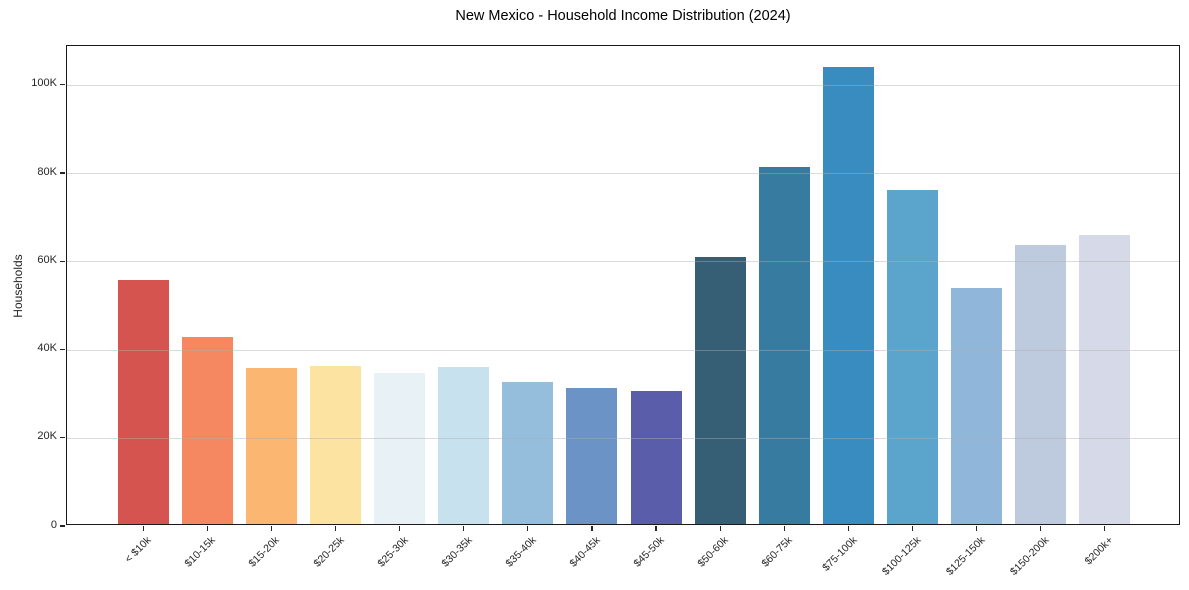 The height and width of the screenshot is (590, 1189). Describe the element at coordinates (53, 524) in the screenshot. I see `y-tick-label: 0` at that location.